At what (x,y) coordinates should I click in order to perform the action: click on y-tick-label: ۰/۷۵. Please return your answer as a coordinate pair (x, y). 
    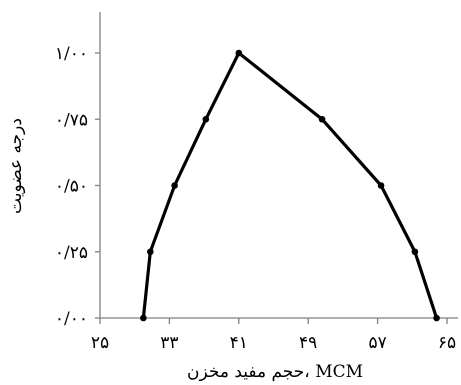
    Looking at the image, I should click on (71, 120).